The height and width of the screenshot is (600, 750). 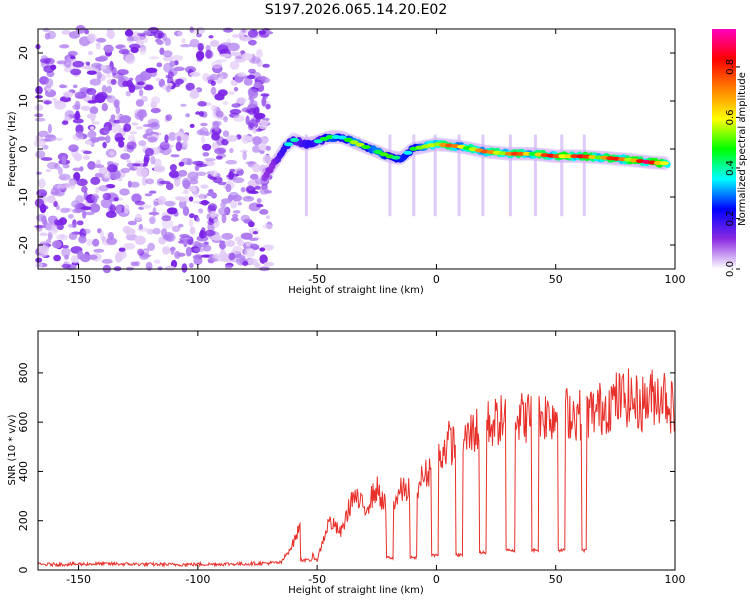 I want to click on signal-peak, so click(x=396, y=157).